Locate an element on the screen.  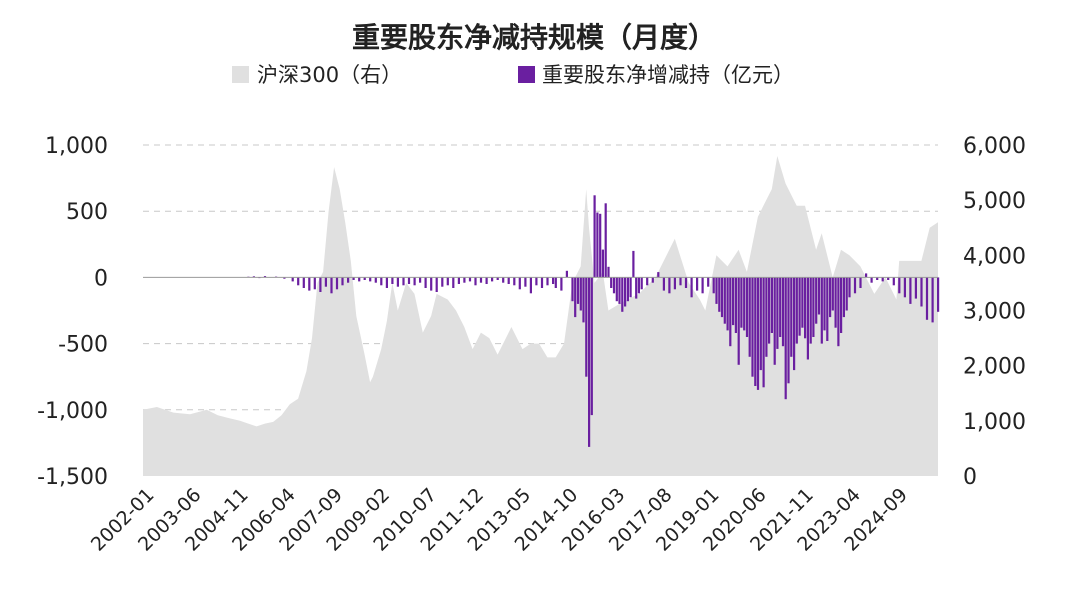
y-right-tick-label: 2,000 is located at coordinates (994, 367).